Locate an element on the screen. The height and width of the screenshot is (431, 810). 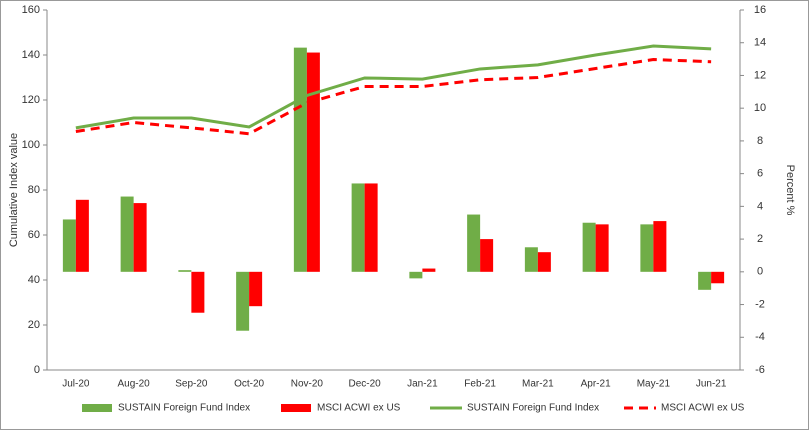
y-tick-label: 0 is located at coordinates (37, 370).